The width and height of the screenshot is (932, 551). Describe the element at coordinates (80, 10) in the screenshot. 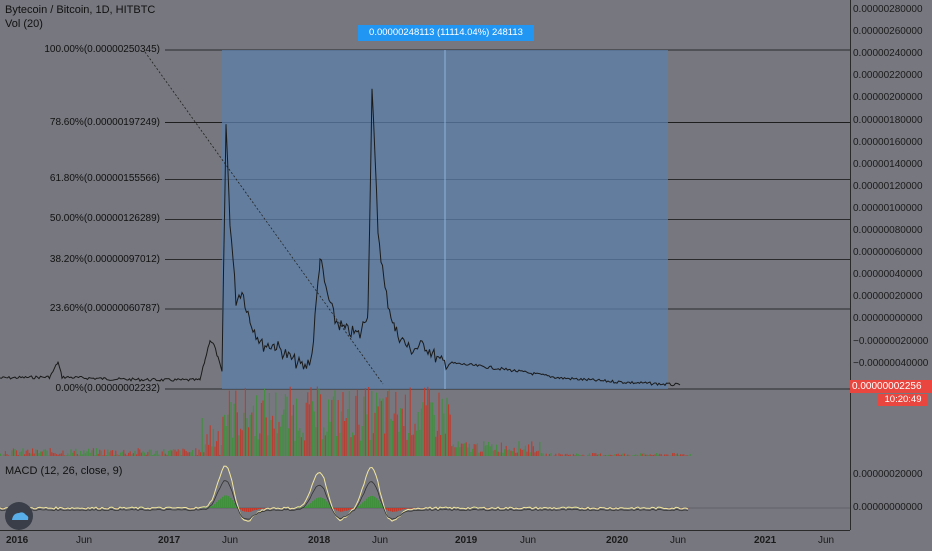

I see `chart-title: Bytecoin / Bitcoin, 1D, HITBTC` at that location.